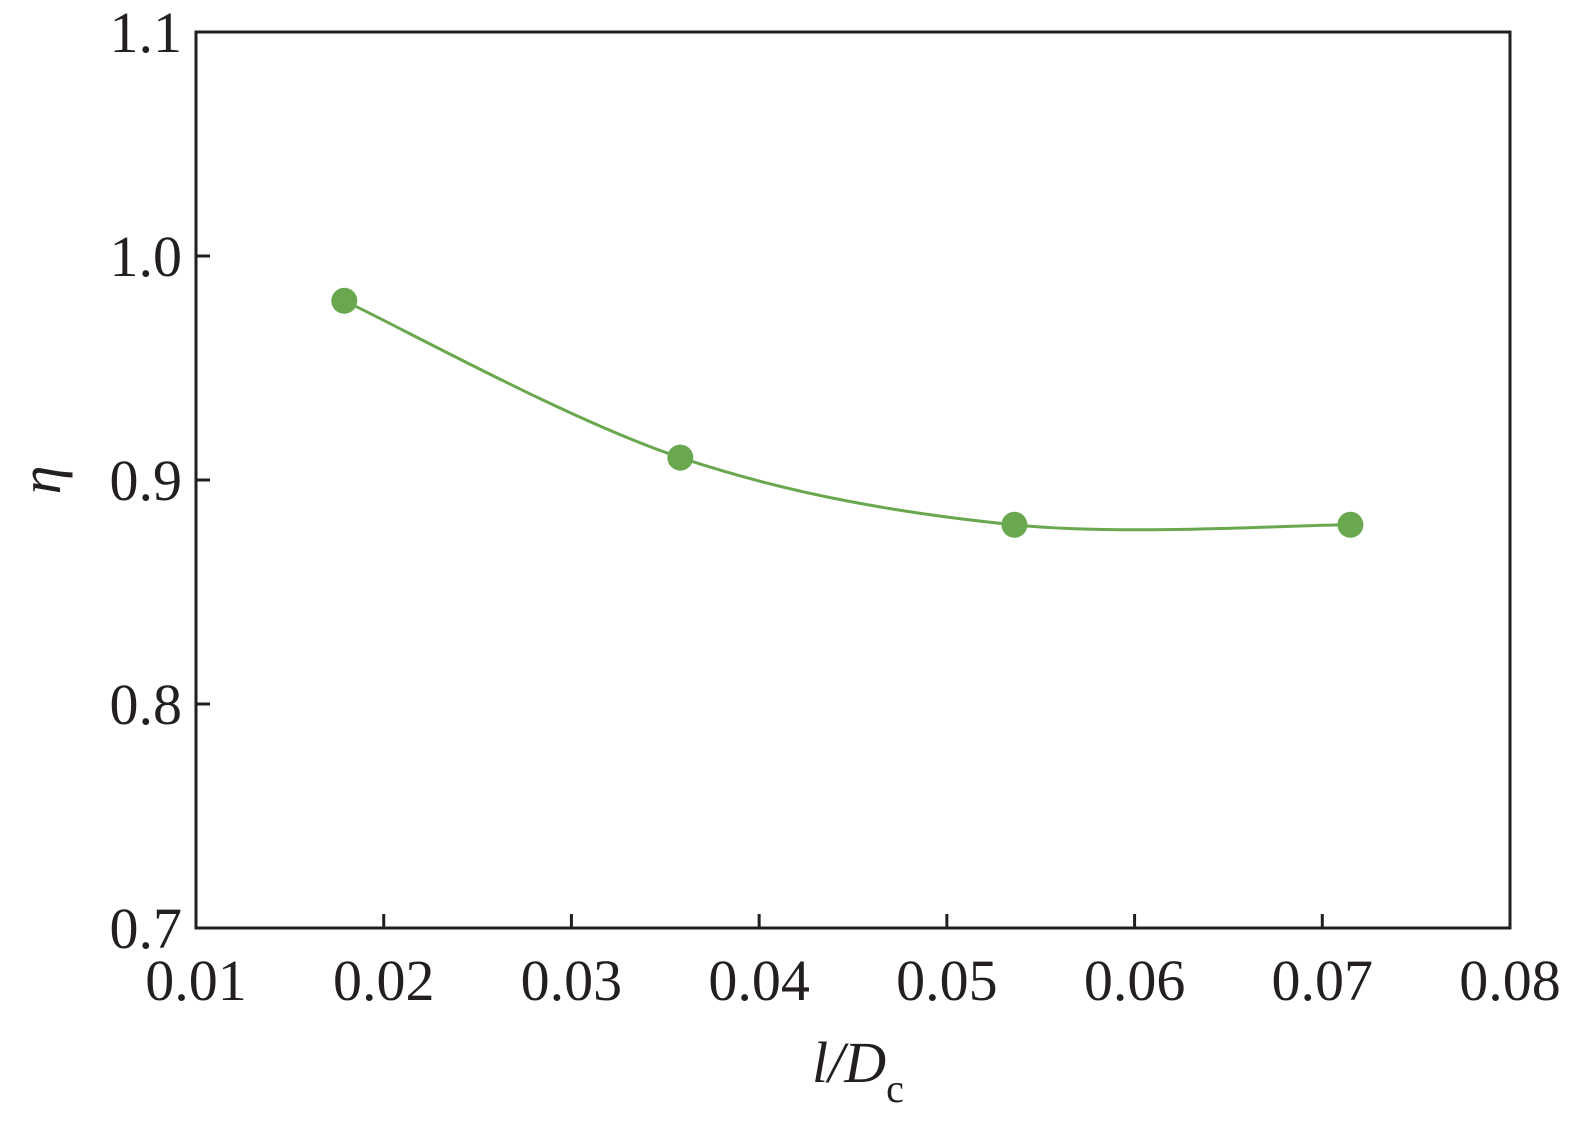 The height and width of the screenshot is (1131, 1569). Describe the element at coordinates (759, 980) in the screenshot. I see `x-tick-label: 0.04` at that location.